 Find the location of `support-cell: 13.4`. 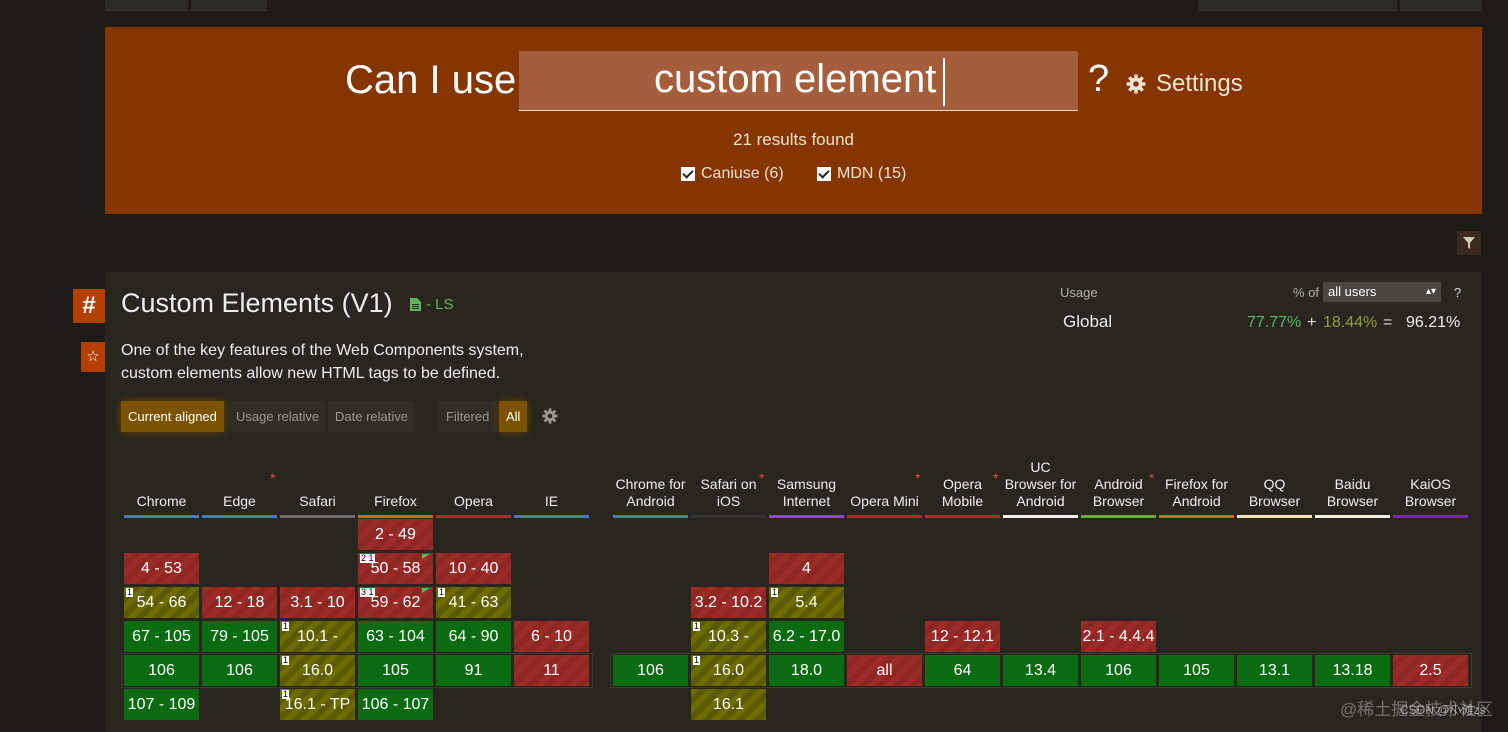

support-cell: 13.4 is located at coordinates (1040, 670).